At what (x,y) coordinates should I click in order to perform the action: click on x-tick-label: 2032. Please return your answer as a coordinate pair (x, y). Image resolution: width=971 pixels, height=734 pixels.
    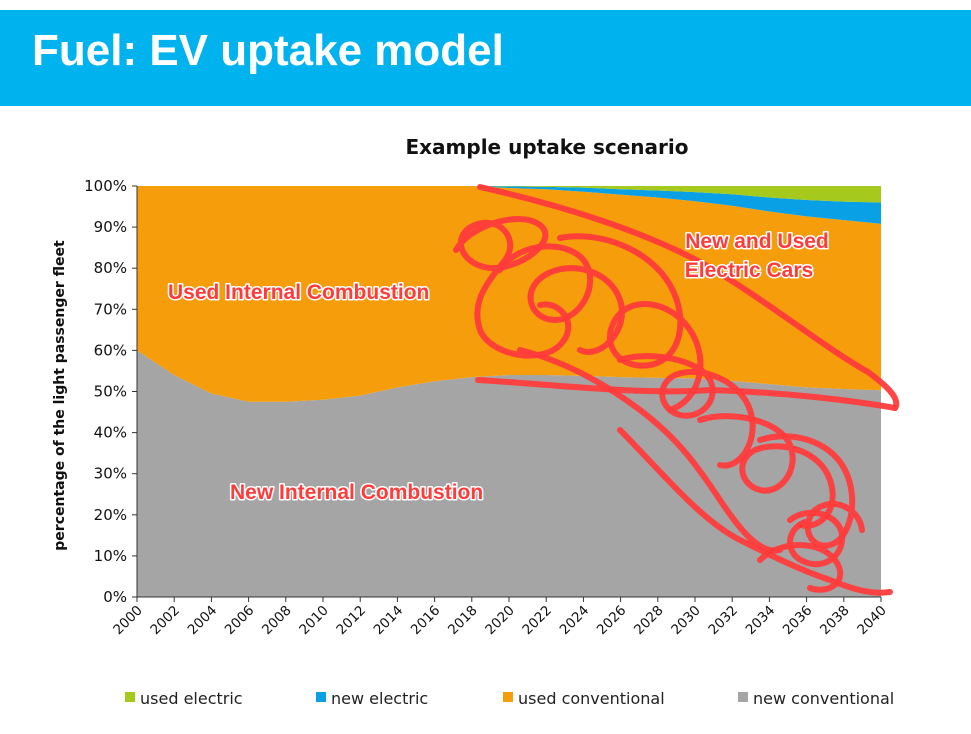
    Looking at the image, I should click on (723, 621).